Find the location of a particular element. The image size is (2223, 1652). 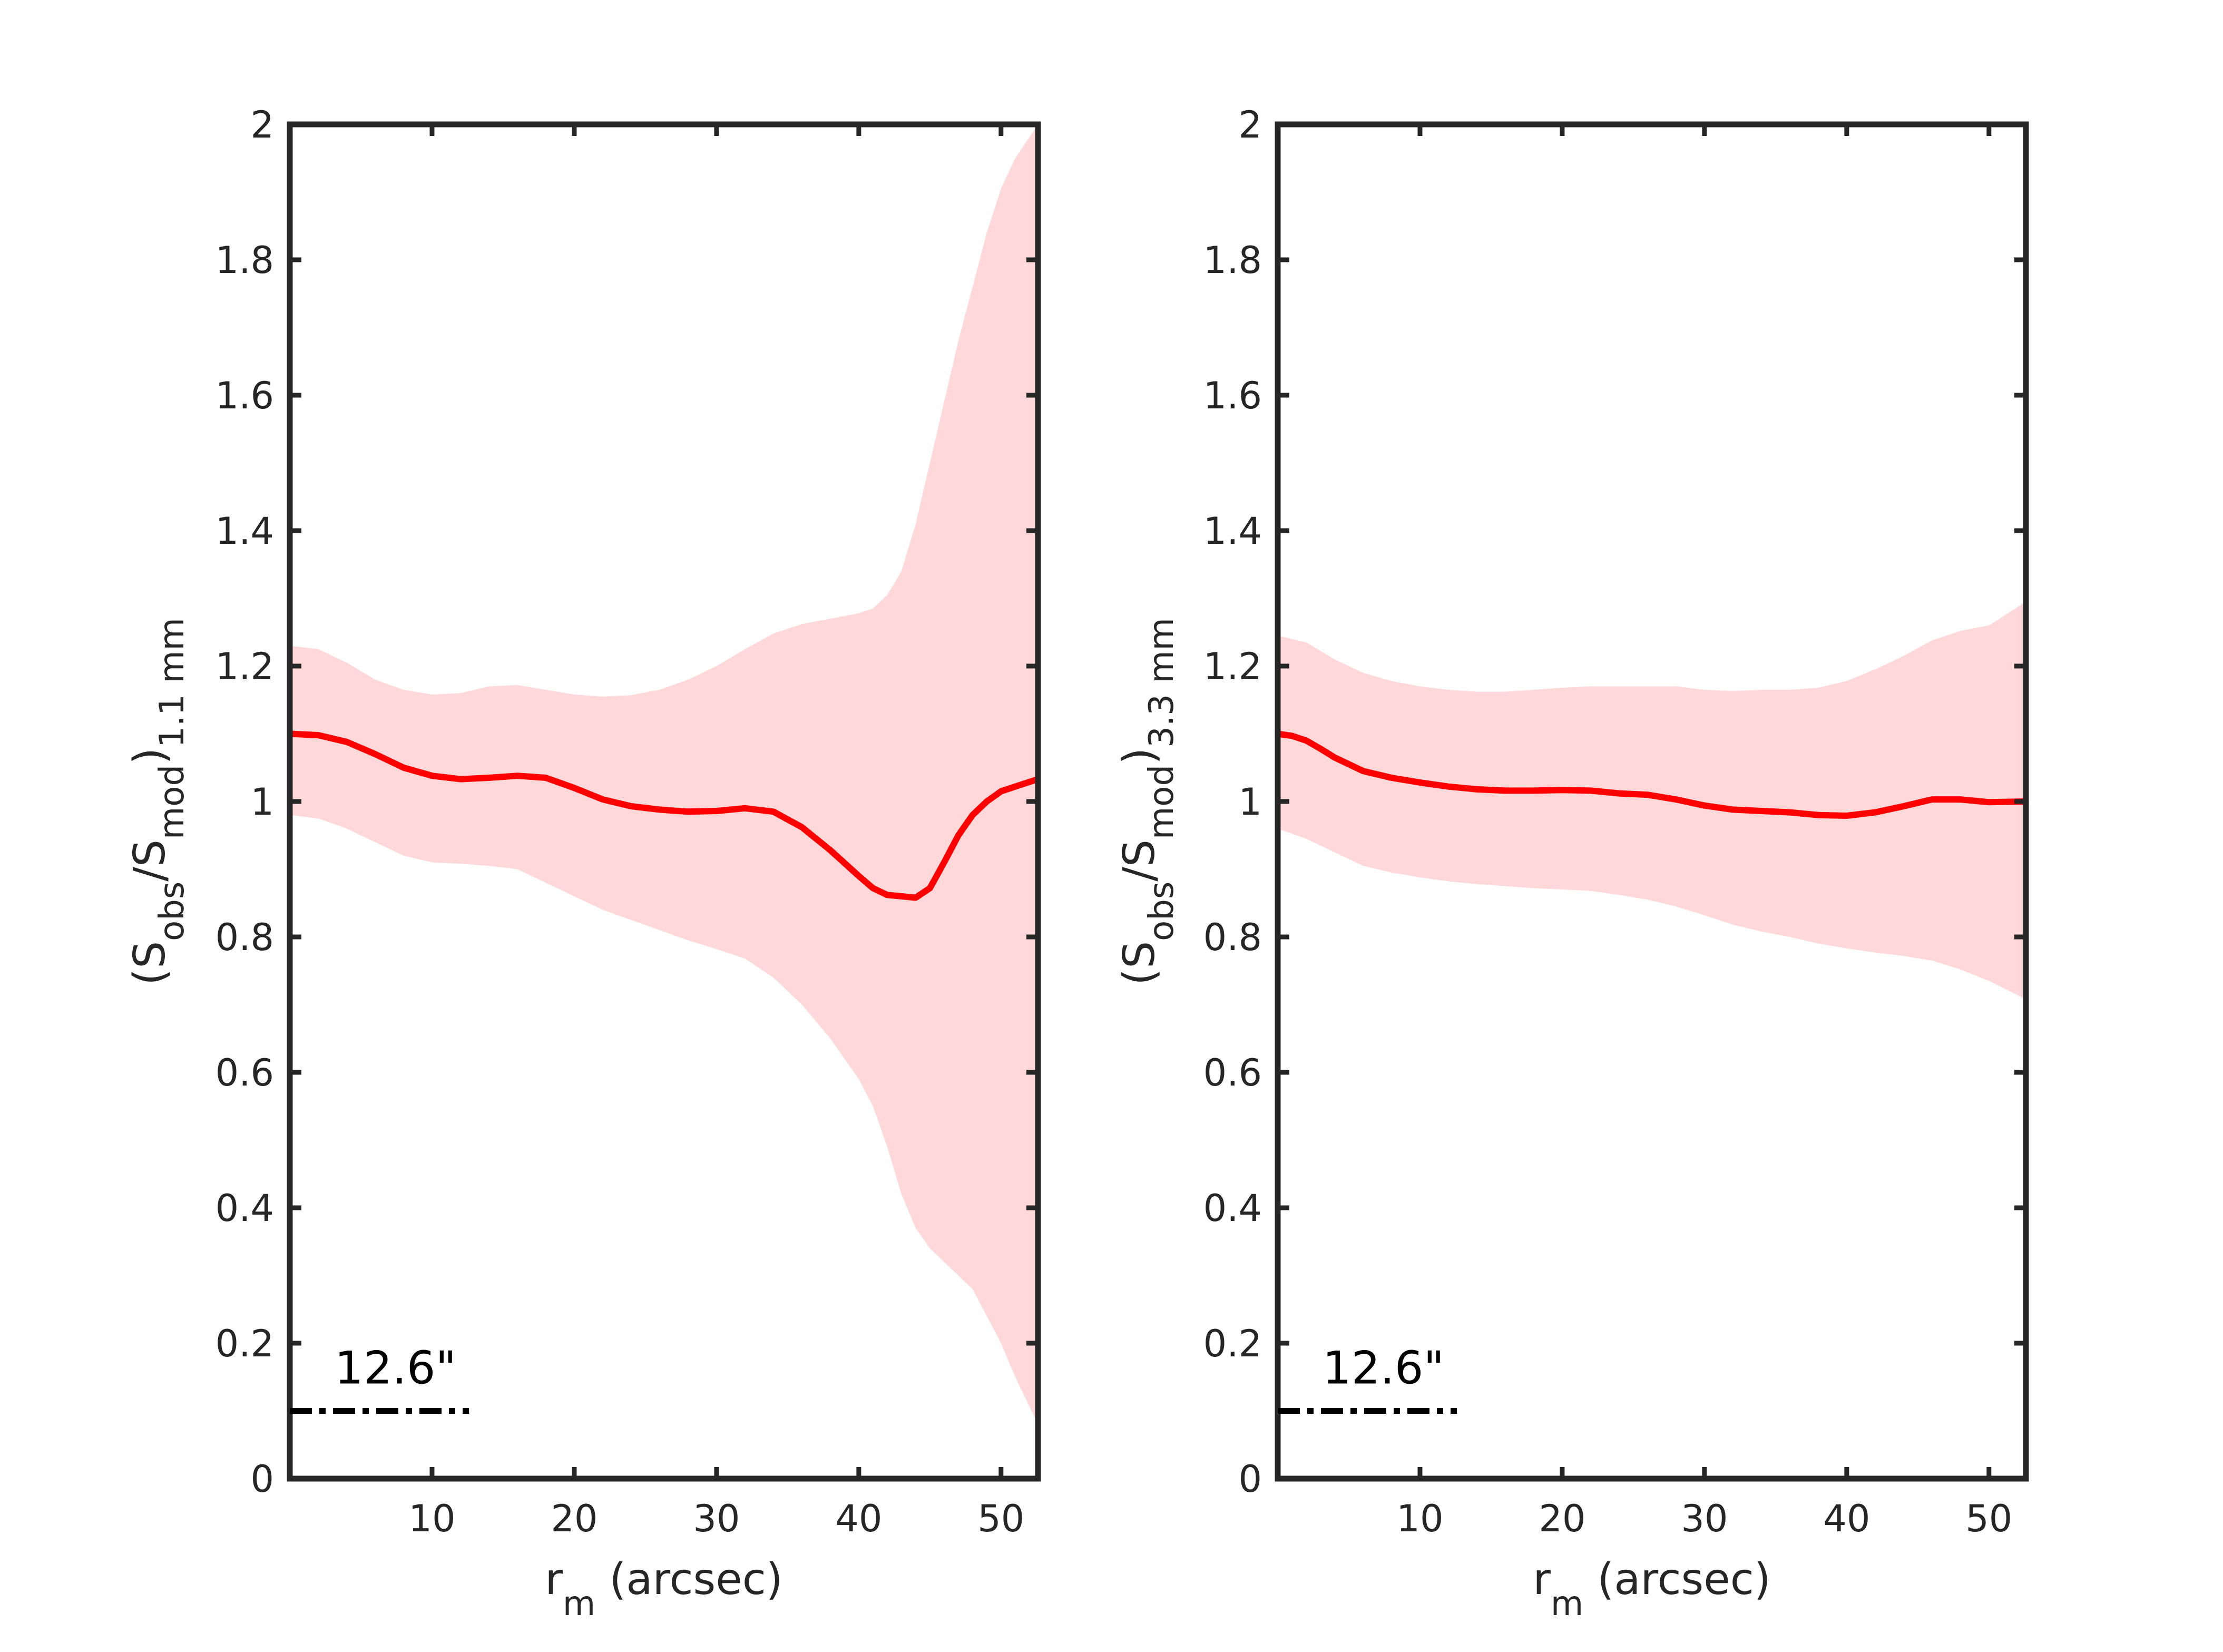

left-y-tick-label: 0.2 is located at coordinates (245, 1343).